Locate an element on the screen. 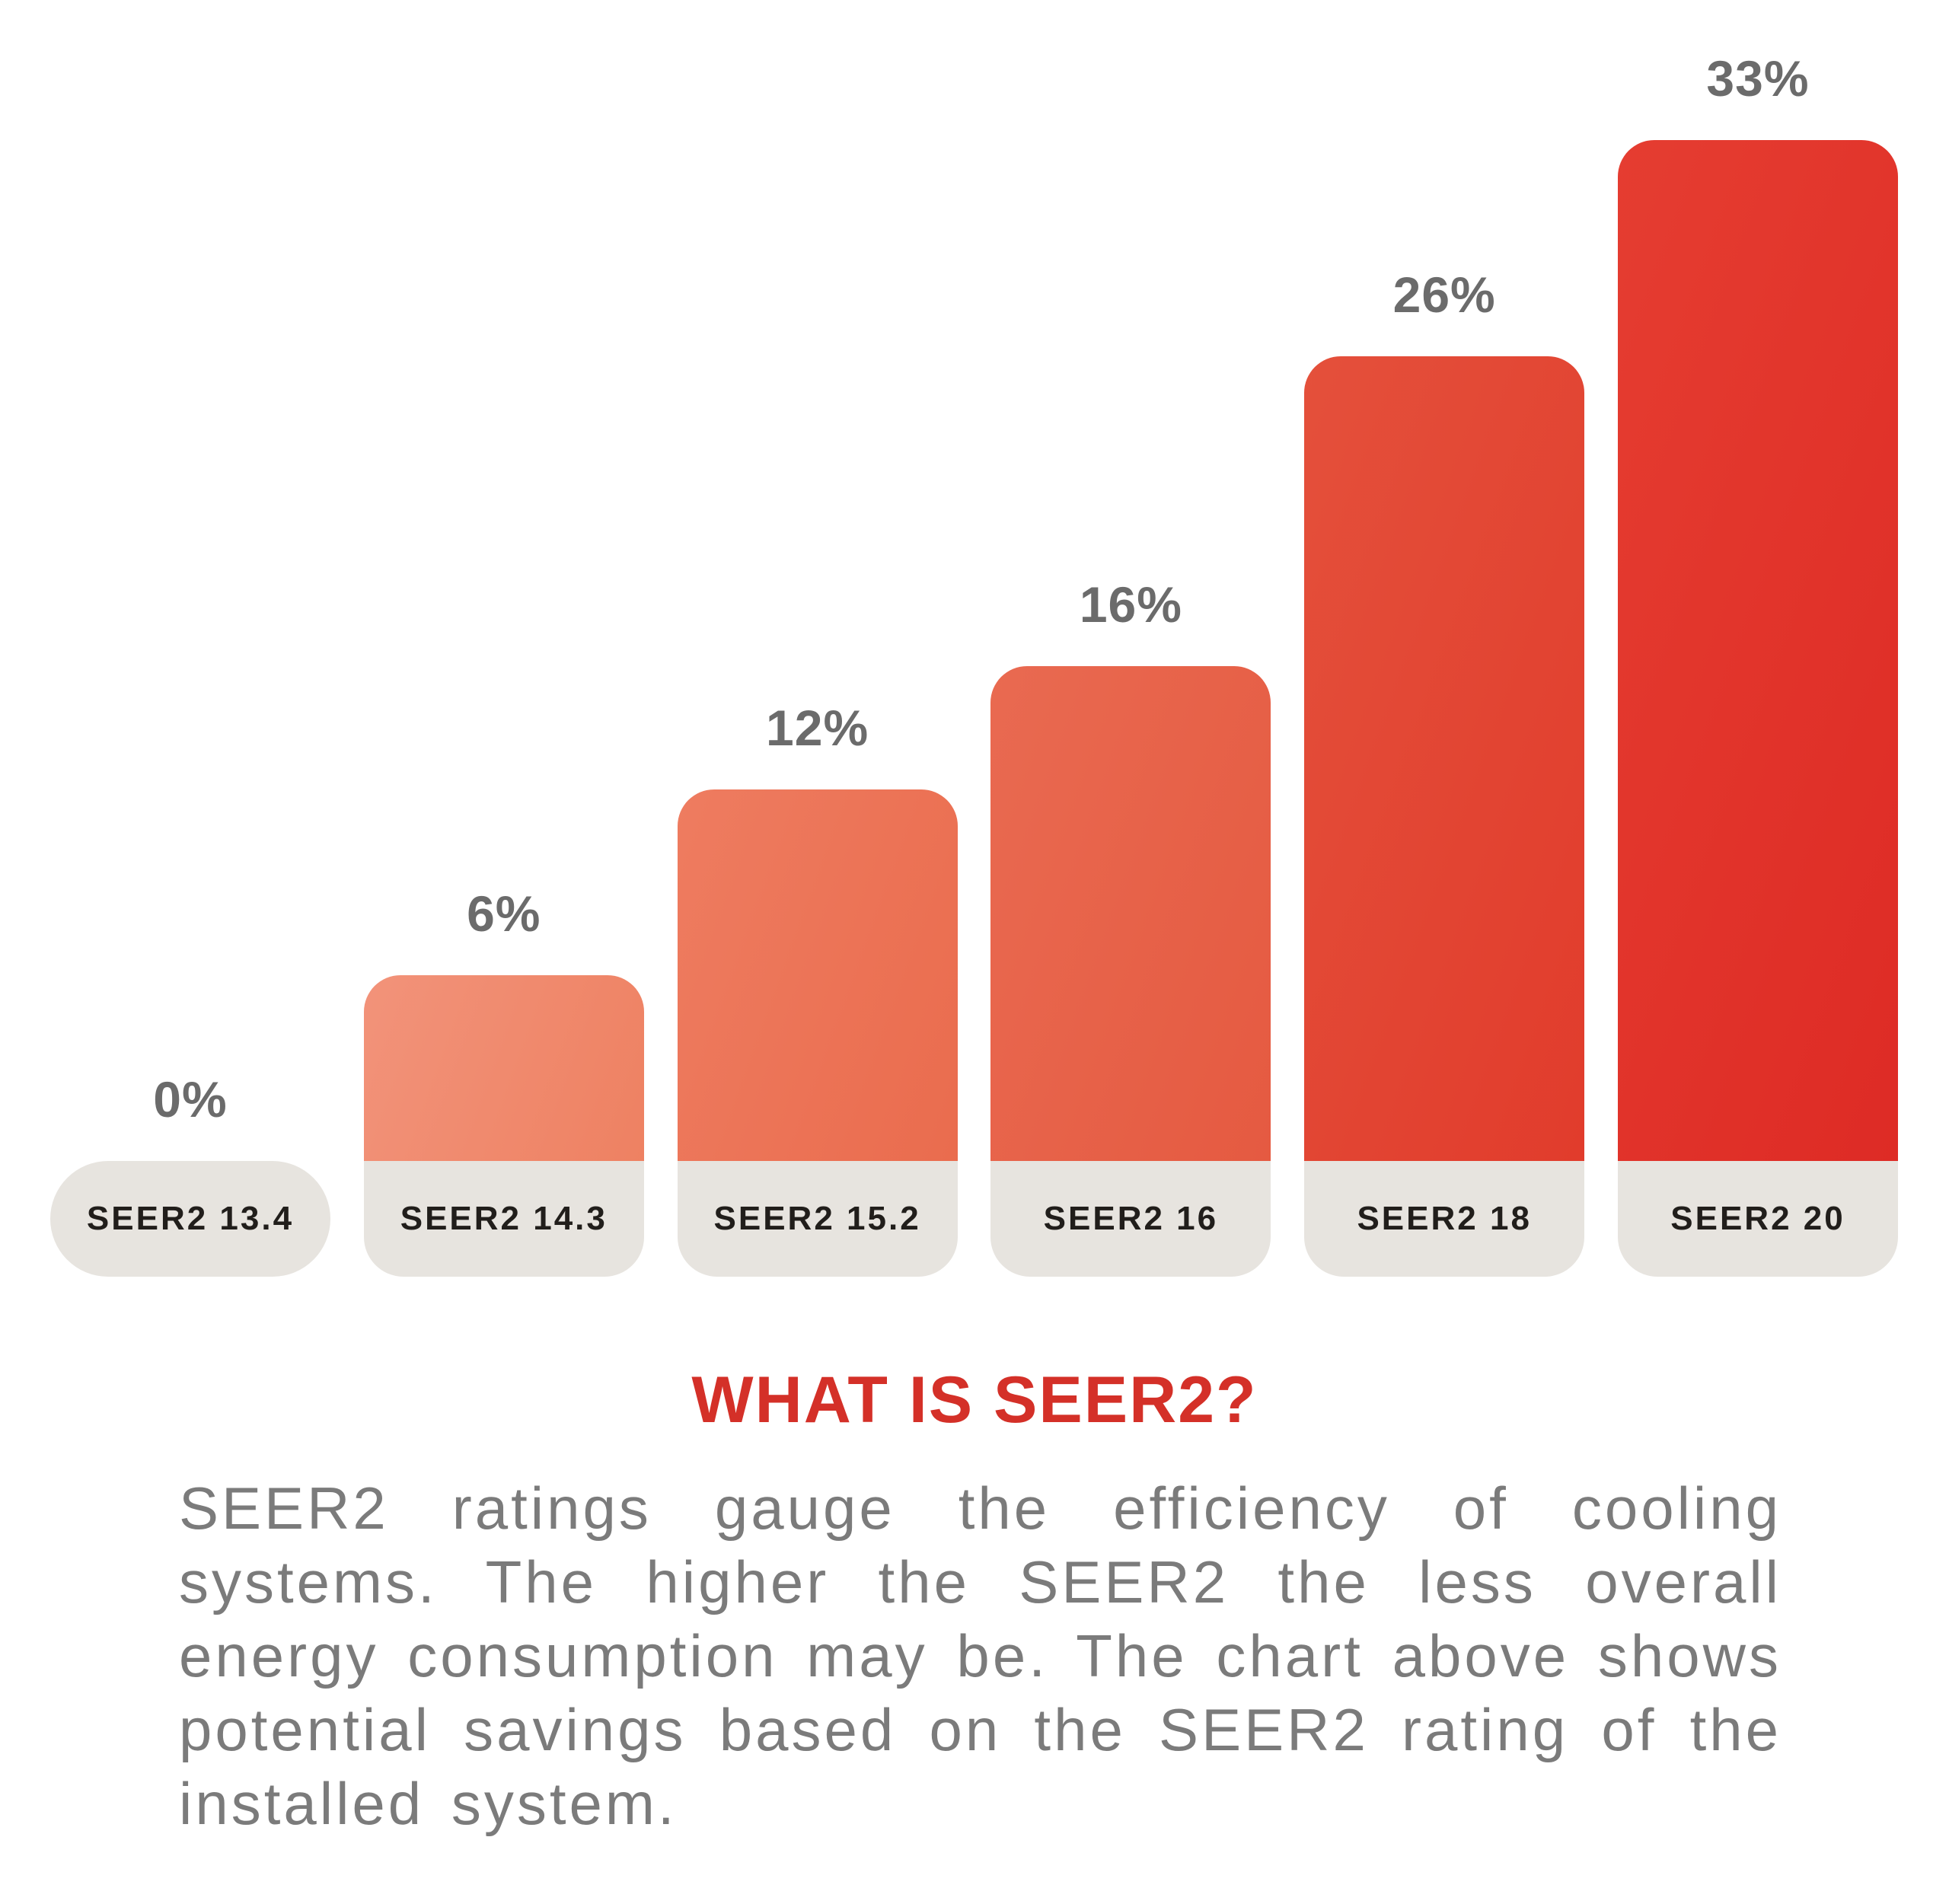  category-pill-seer2-13.4: SEER2 13.4 is located at coordinates (190, 1219).